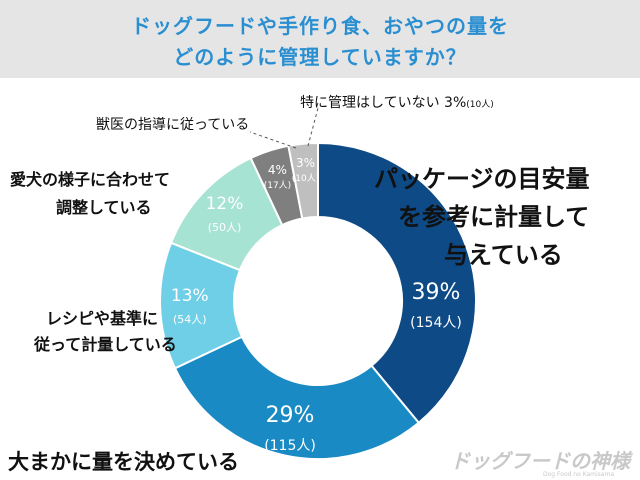 Image resolution: width=640 pixels, height=480 pixels. I want to click on slice-count-label-5: (17人), so click(277, 185).